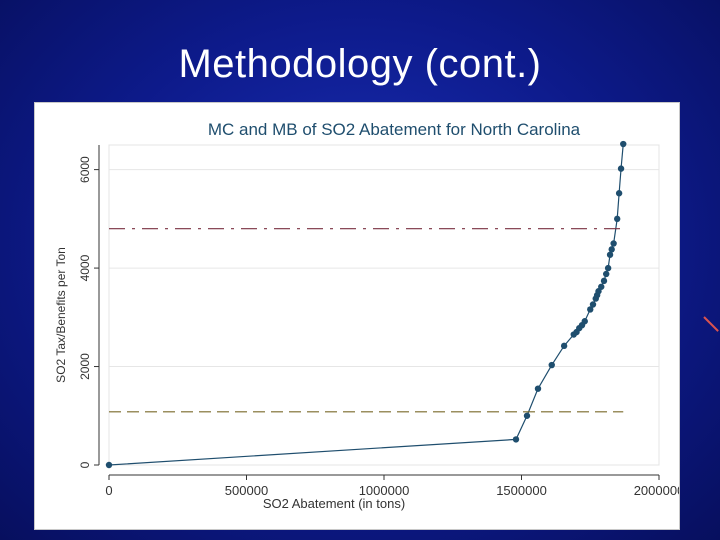 This screenshot has height=540, width=720. What do you see at coordinates (85, 267) in the screenshot?
I see `y-tick-label: 4000` at bounding box center [85, 267].